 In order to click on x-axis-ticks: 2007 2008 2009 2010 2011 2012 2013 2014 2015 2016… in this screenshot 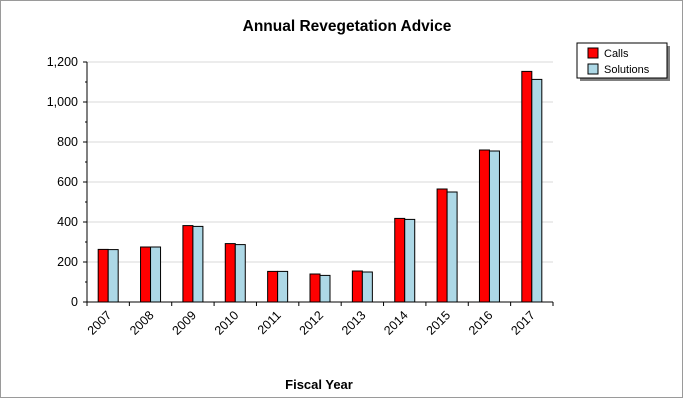, I will do `click(319, 320)`.